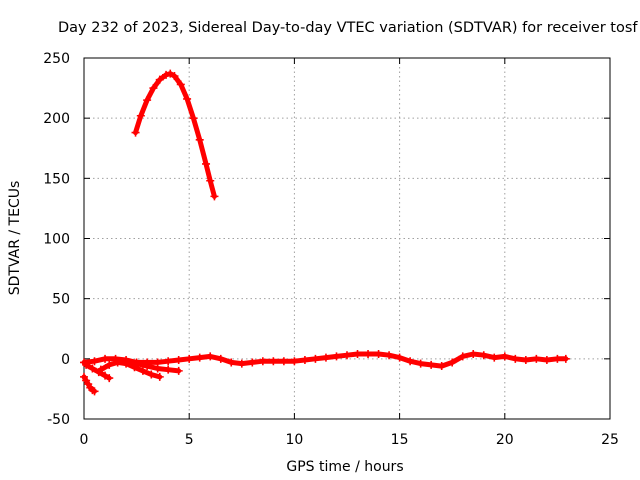 The width and height of the screenshot is (640, 480). I want to click on y-tick-label: 200, so click(56, 119).